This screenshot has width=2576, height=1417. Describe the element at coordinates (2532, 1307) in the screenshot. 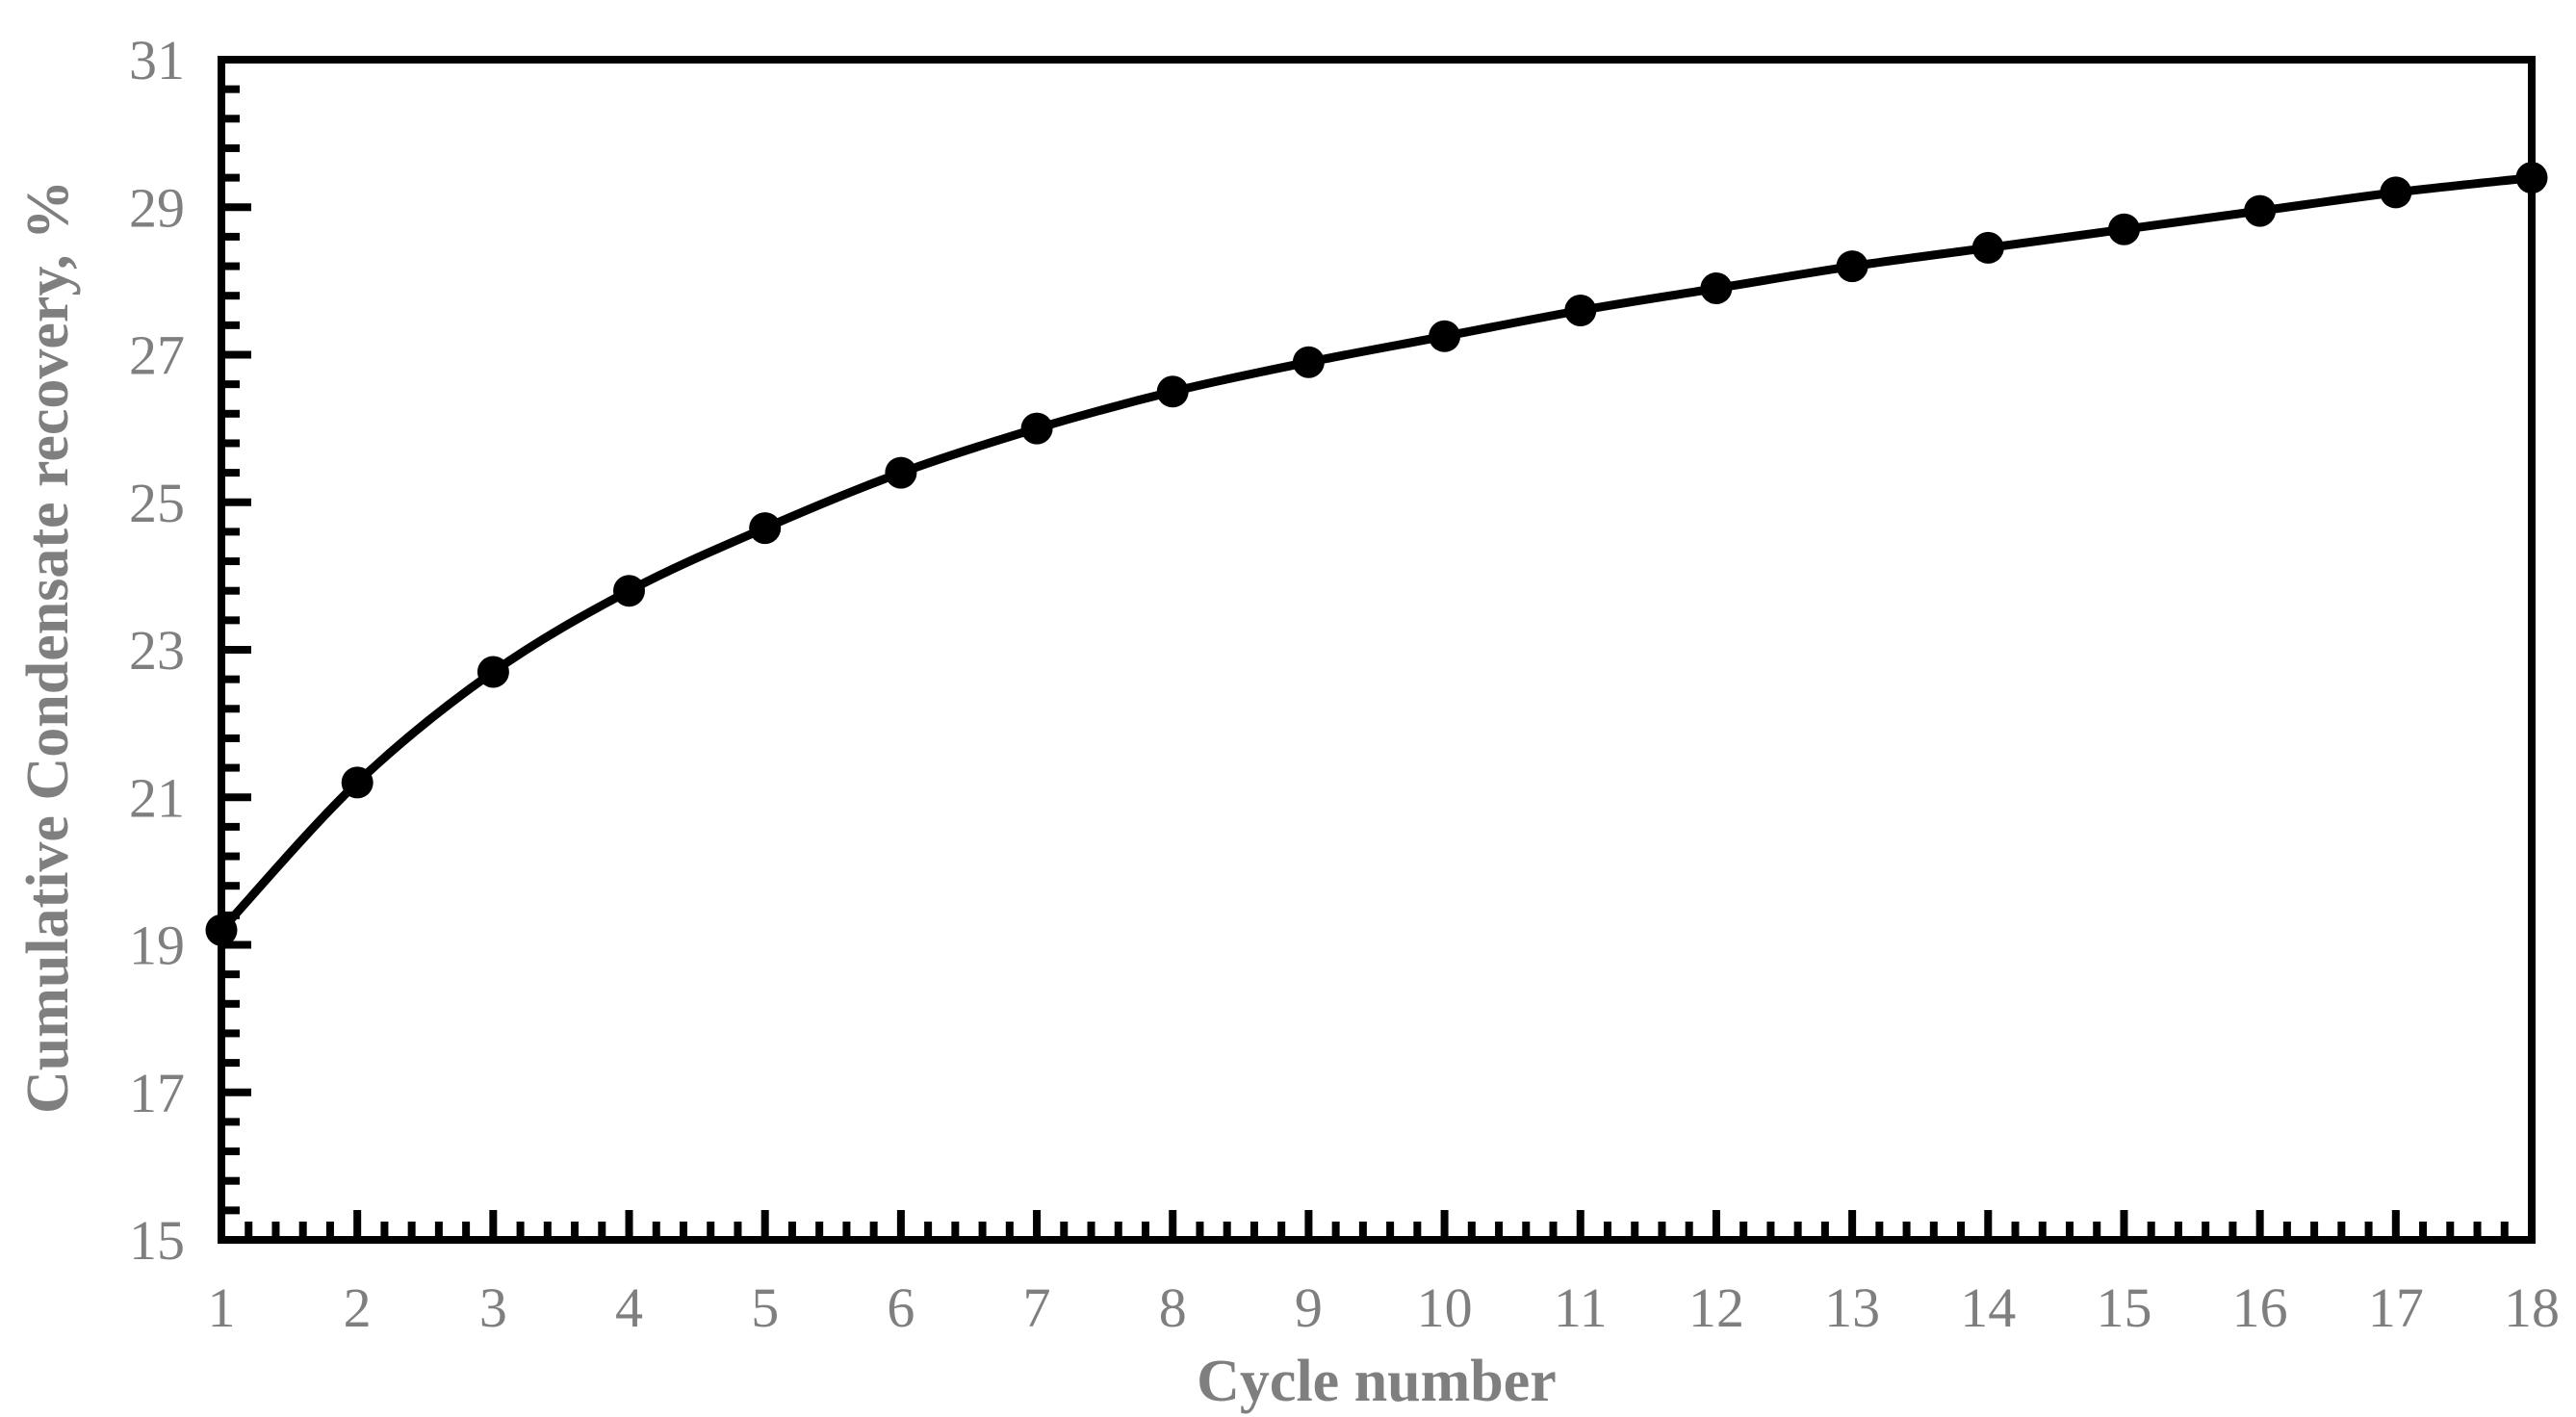

I see `x-axis-tick-label: 18` at that location.